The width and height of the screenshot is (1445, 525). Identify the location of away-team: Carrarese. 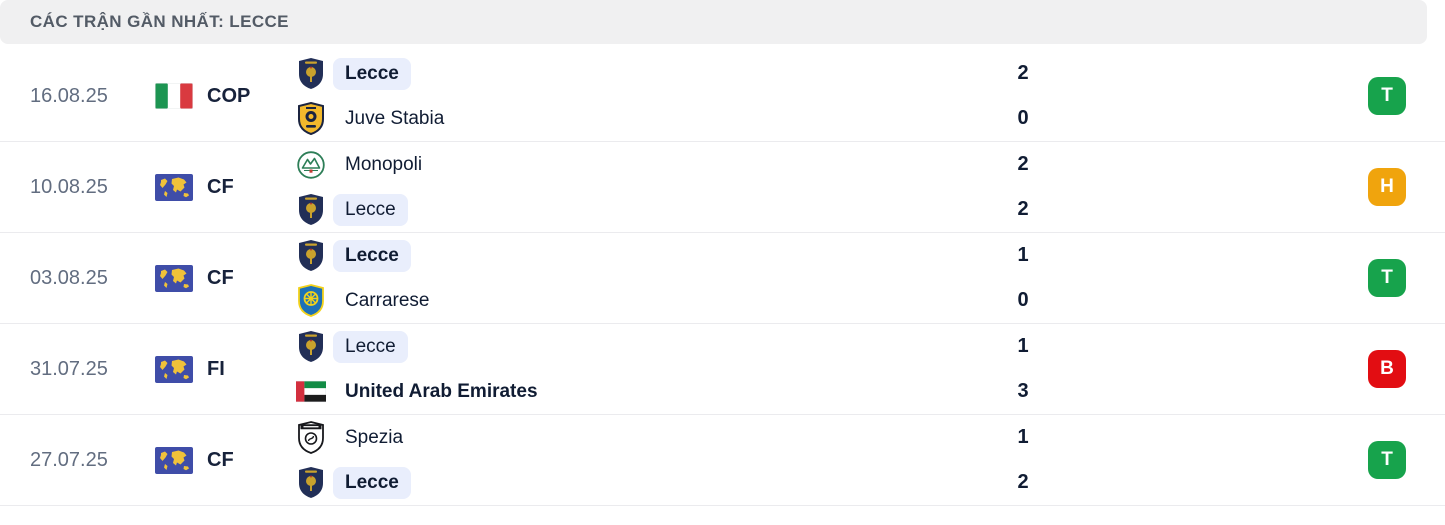
(652, 301).